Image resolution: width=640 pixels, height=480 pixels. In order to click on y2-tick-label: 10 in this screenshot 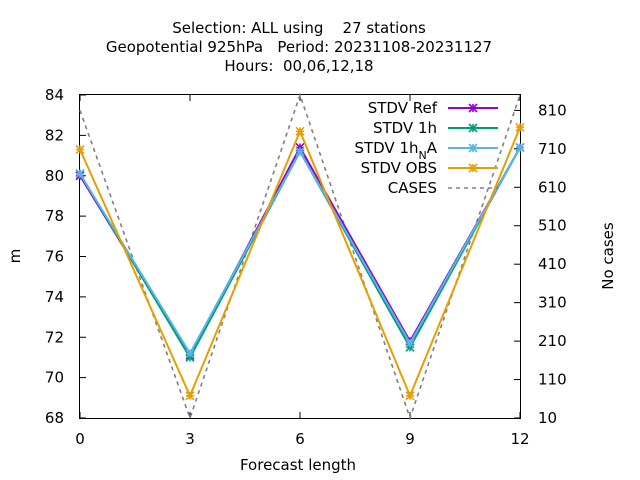, I will do `click(547, 418)`.